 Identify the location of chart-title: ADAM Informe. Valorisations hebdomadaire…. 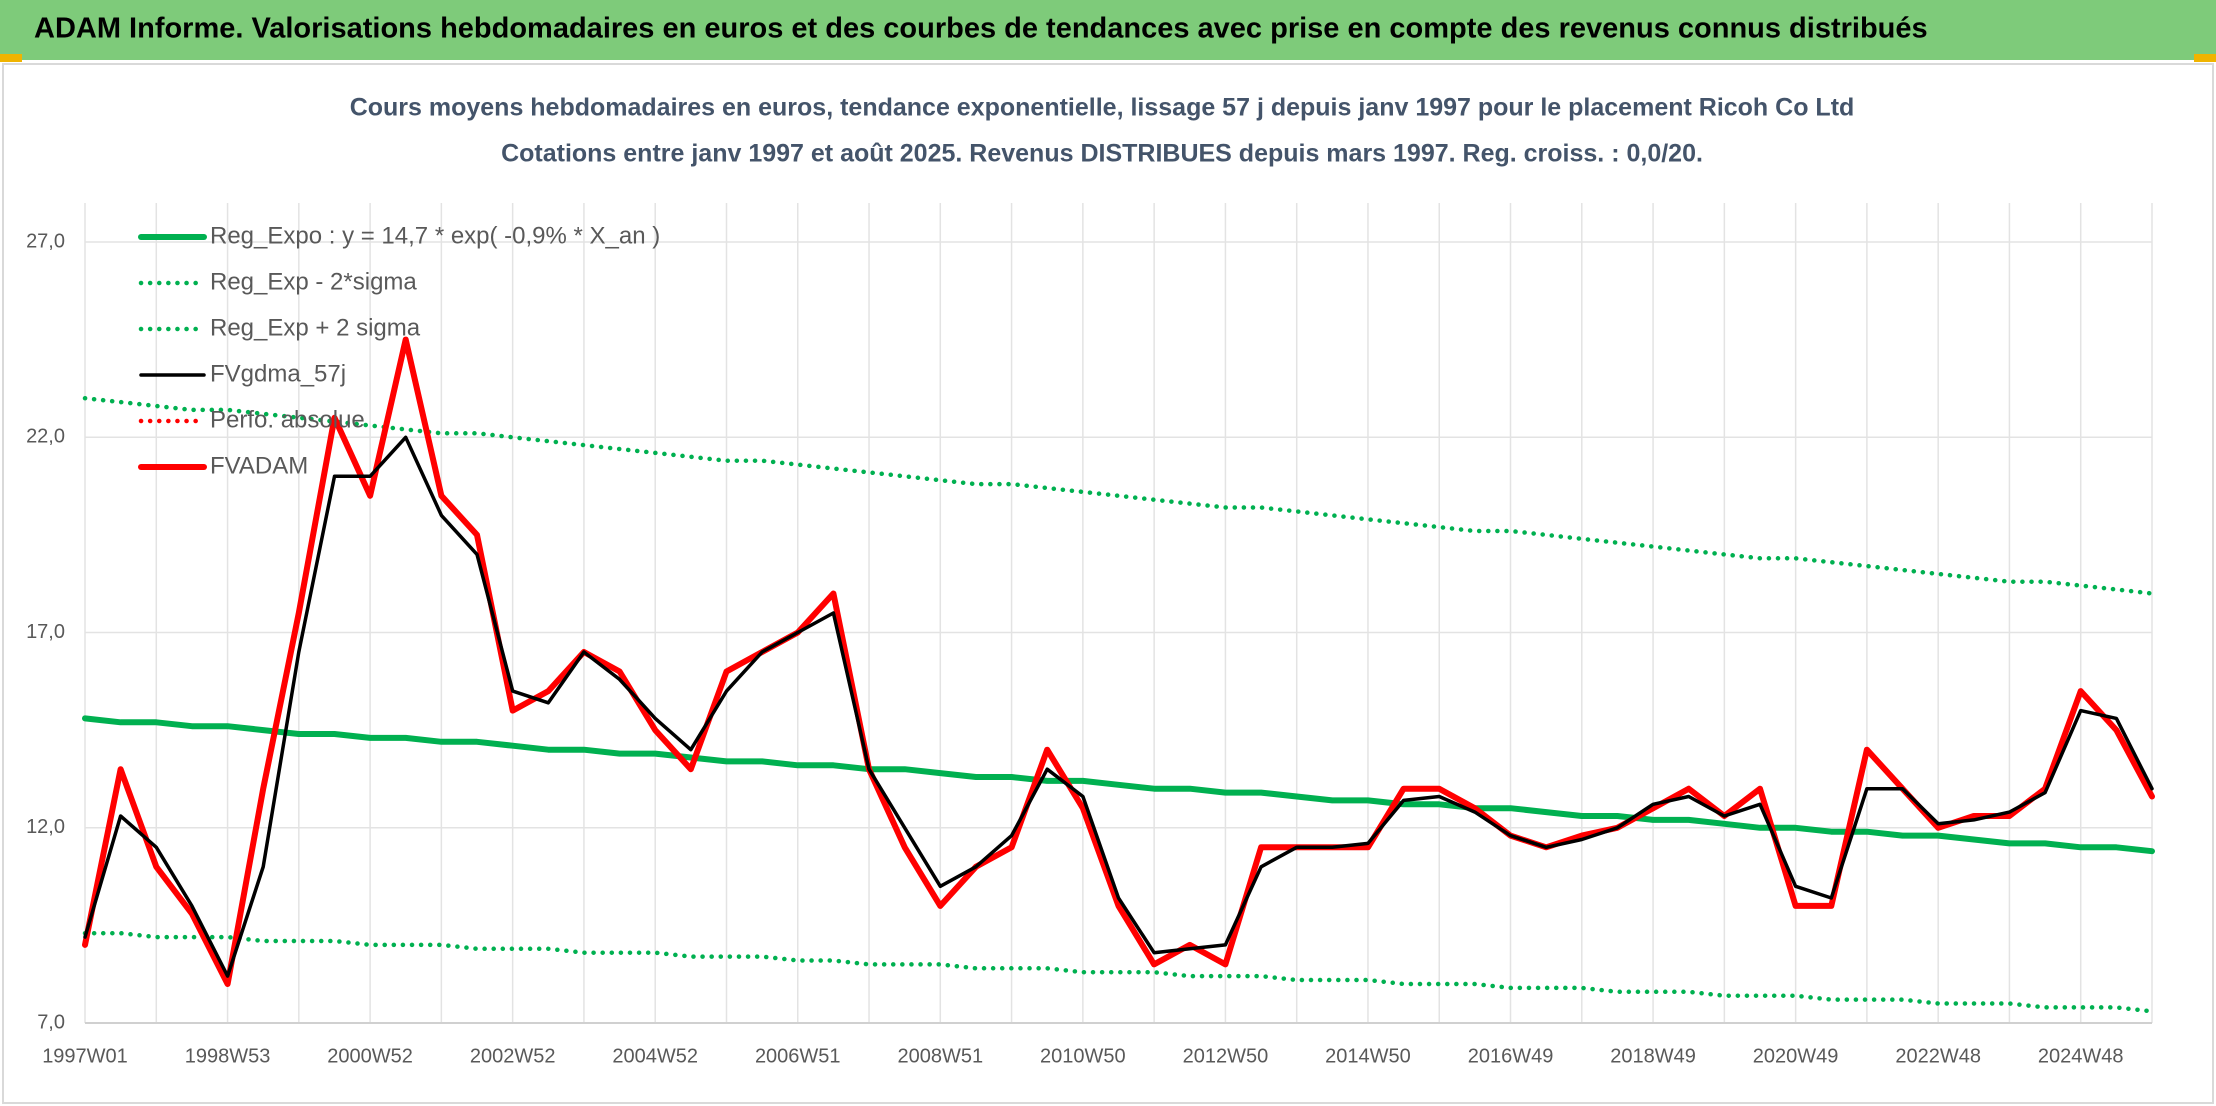
(981, 29).